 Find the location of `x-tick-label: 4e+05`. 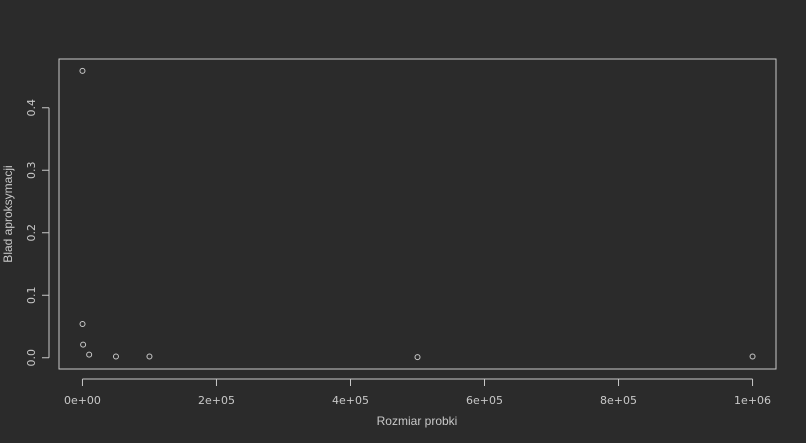

x-tick-label: 4e+05 is located at coordinates (350, 400).